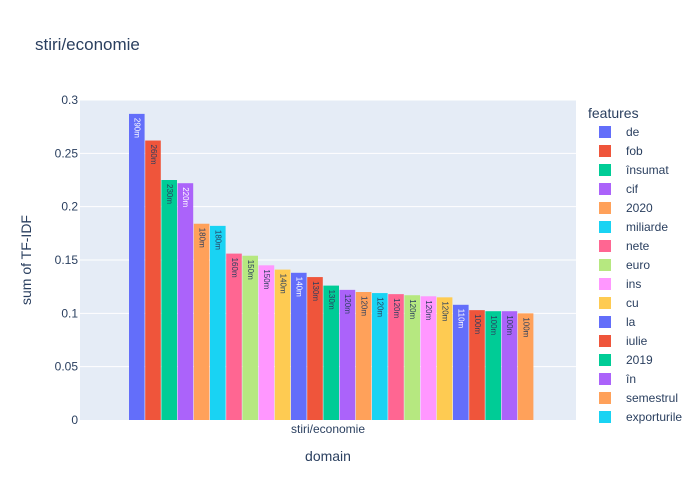 The width and height of the screenshot is (700, 500). What do you see at coordinates (634, 151) in the screenshot?
I see `legend-label: fob` at bounding box center [634, 151].